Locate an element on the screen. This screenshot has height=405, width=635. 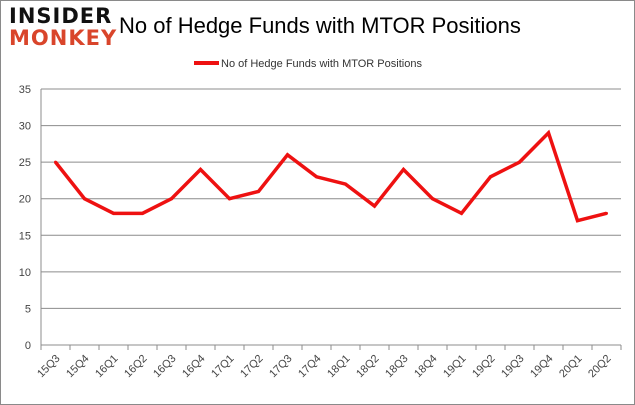
y-tick-label: 20 is located at coordinates (25, 200).